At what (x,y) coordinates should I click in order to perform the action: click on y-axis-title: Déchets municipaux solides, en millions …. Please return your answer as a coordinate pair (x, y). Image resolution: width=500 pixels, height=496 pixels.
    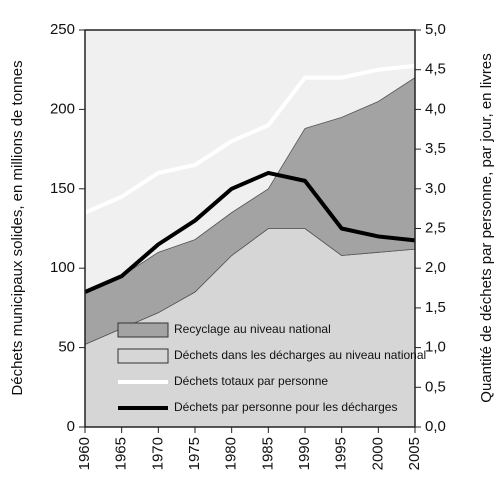
    Looking at the image, I should click on (17, 227).